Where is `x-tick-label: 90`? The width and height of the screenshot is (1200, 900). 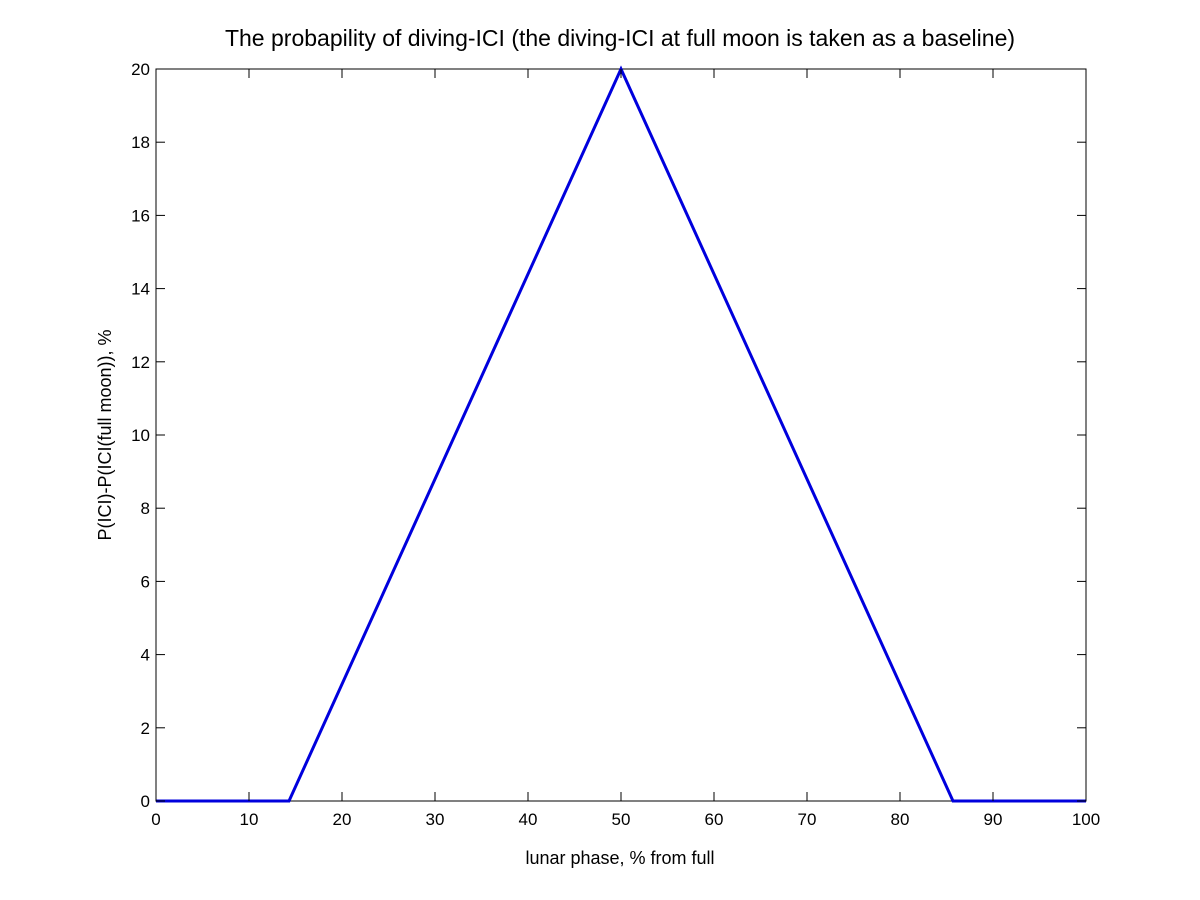
x-tick-label: 90 is located at coordinates (993, 819).